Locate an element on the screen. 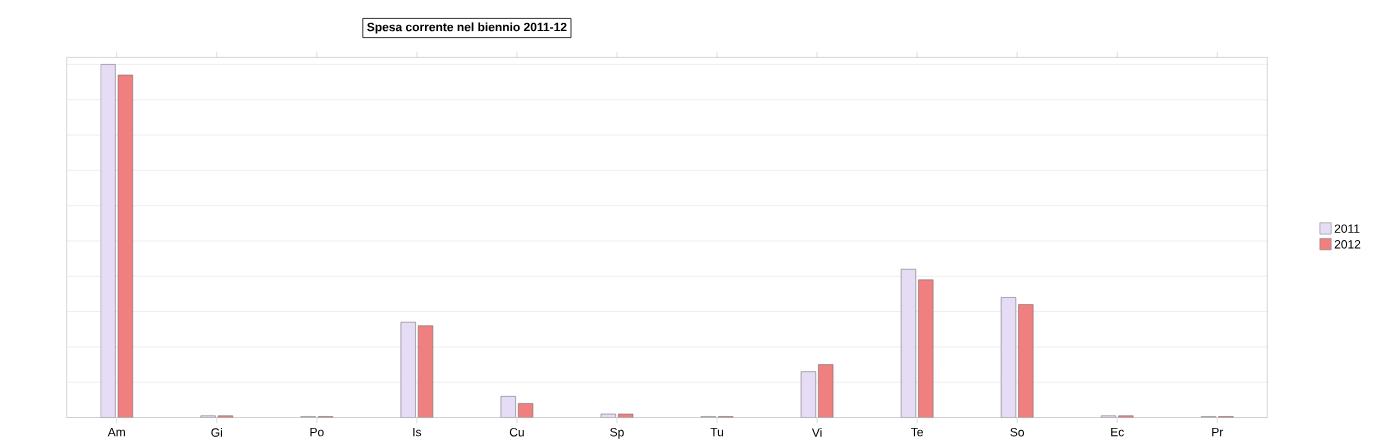  legend-label: 2011 is located at coordinates (1347, 228).